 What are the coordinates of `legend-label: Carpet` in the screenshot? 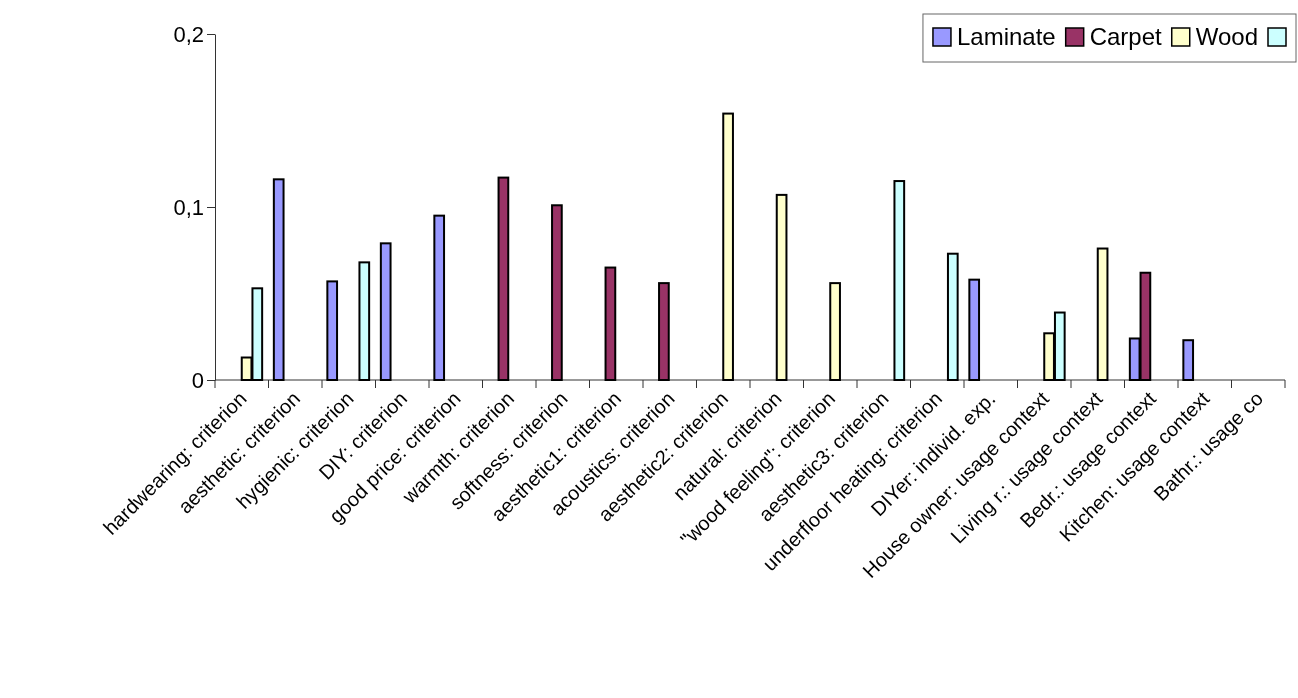 It's located at (1126, 36).